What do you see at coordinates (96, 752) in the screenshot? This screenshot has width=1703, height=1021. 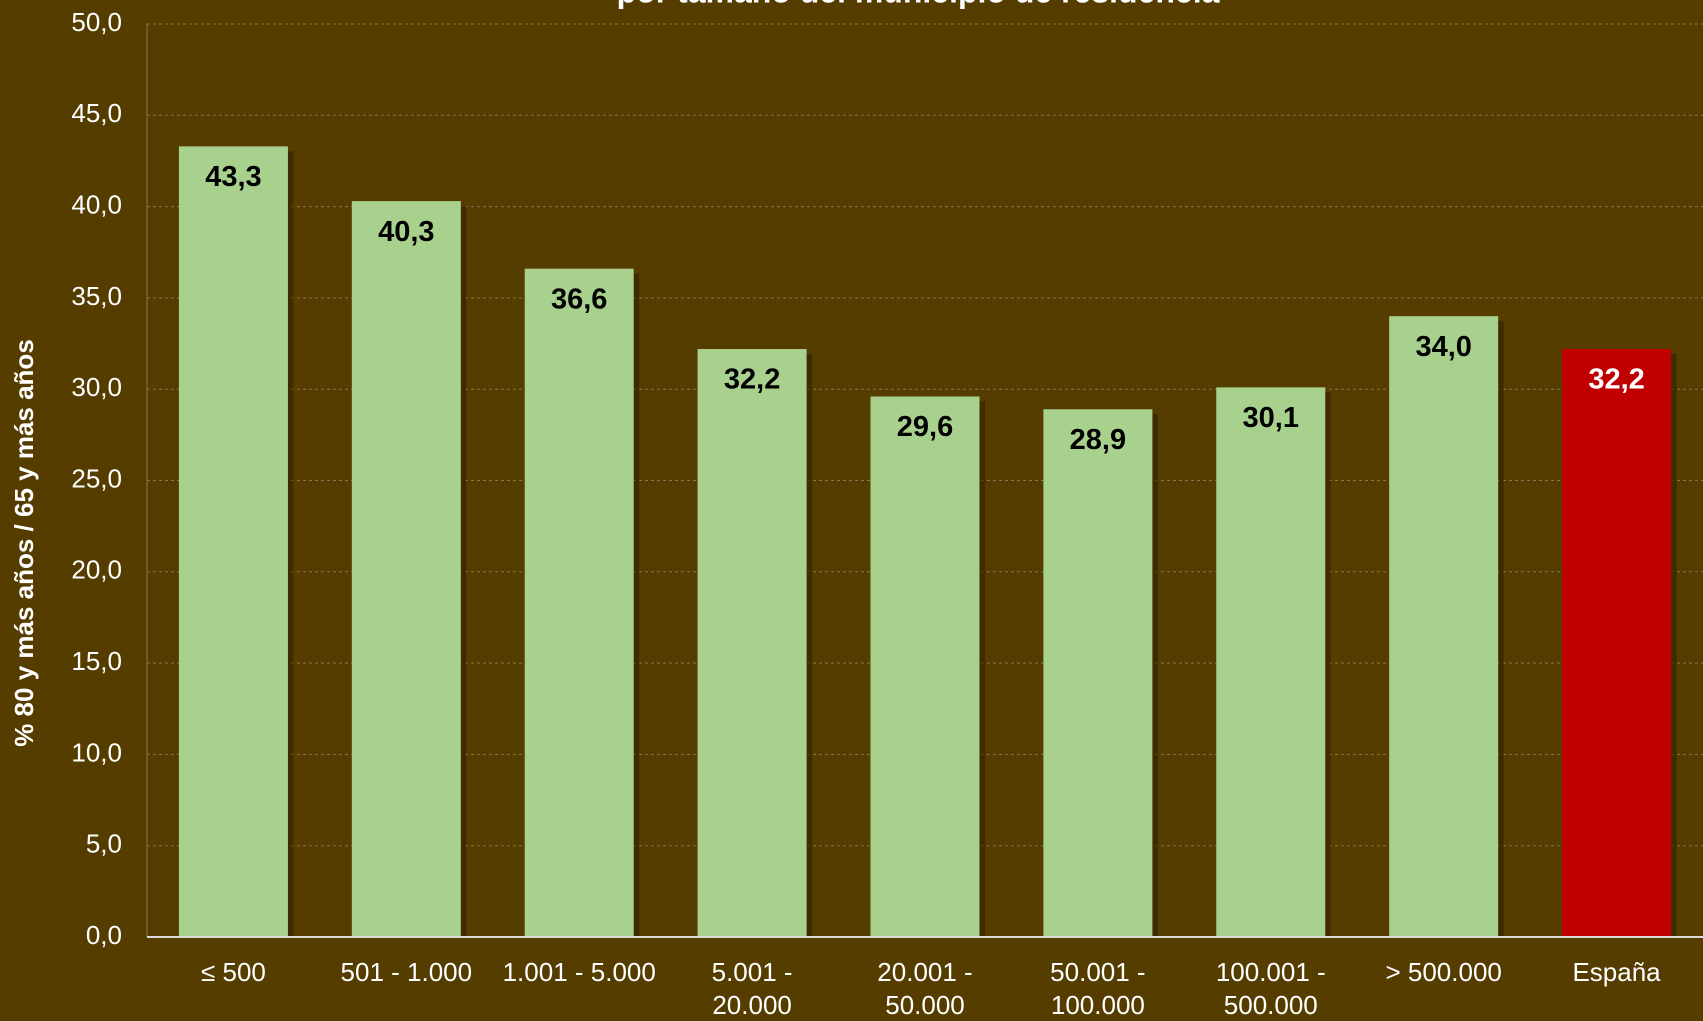 I see `y-tick-label: 10,0` at bounding box center [96, 752].